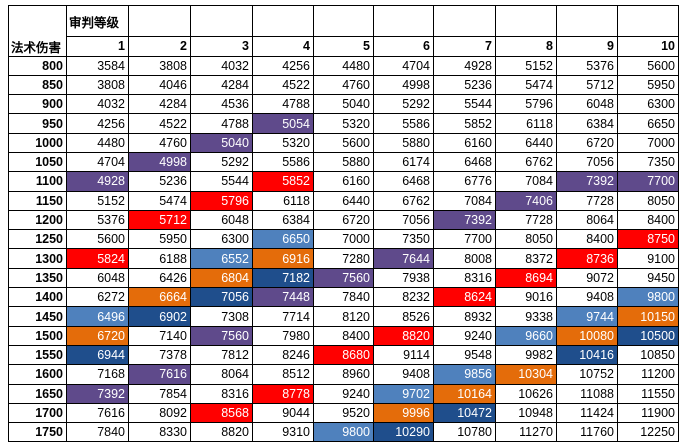 The height and width of the screenshot is (442, 698). Describe the element at coordinates (97, 65) in the screenshot. I see `table-cell: 3584` at that location.